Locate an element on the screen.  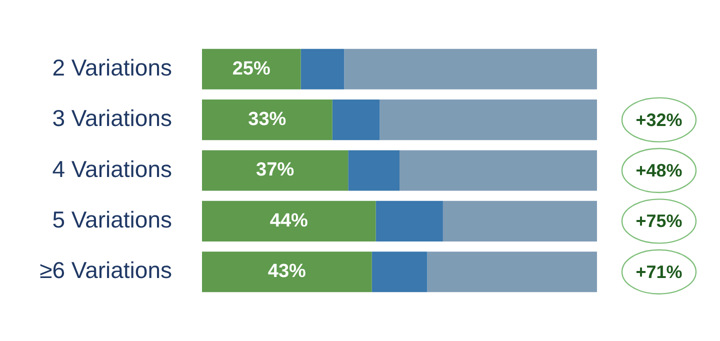
y-tick-label: 3 Variations is located at coordinates (112, 118).